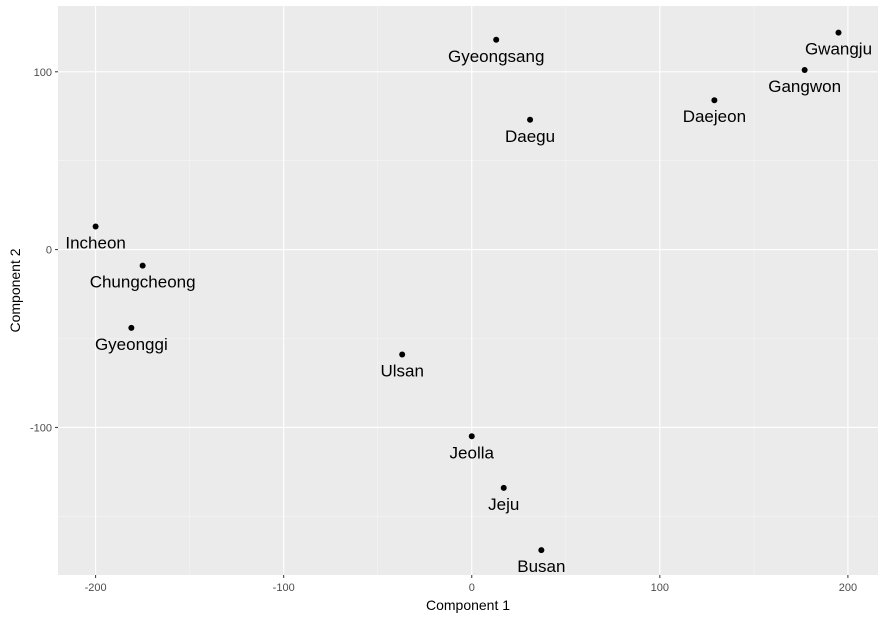  I want to click on y-tick-label: -100, so click(41, 428).